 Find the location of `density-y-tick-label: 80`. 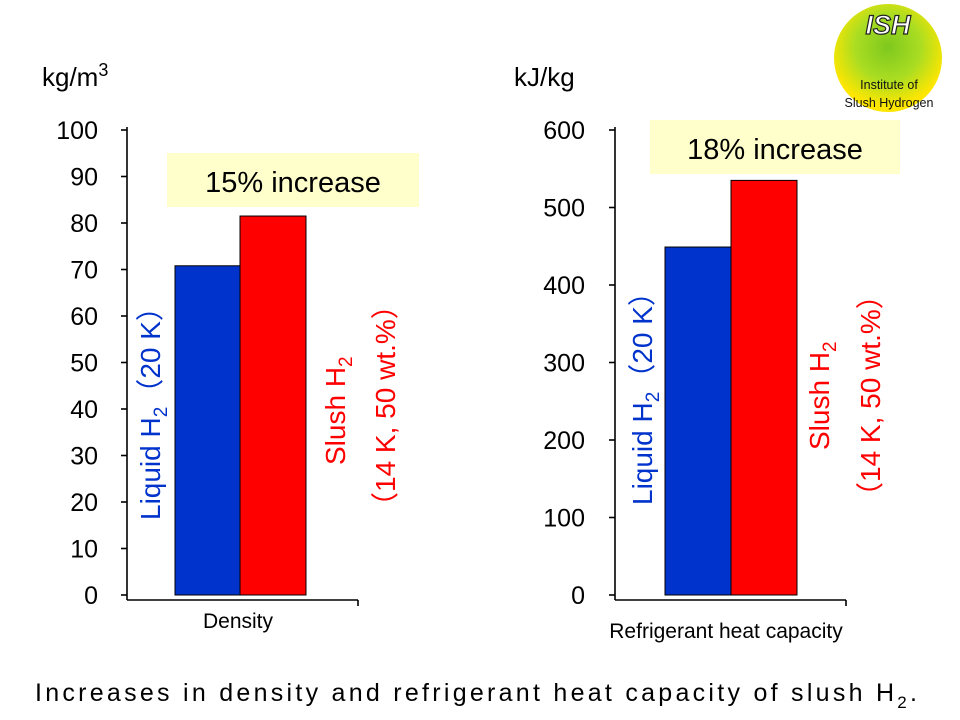

density-y-tick-label: 80 is located at coordinates (84, 224).